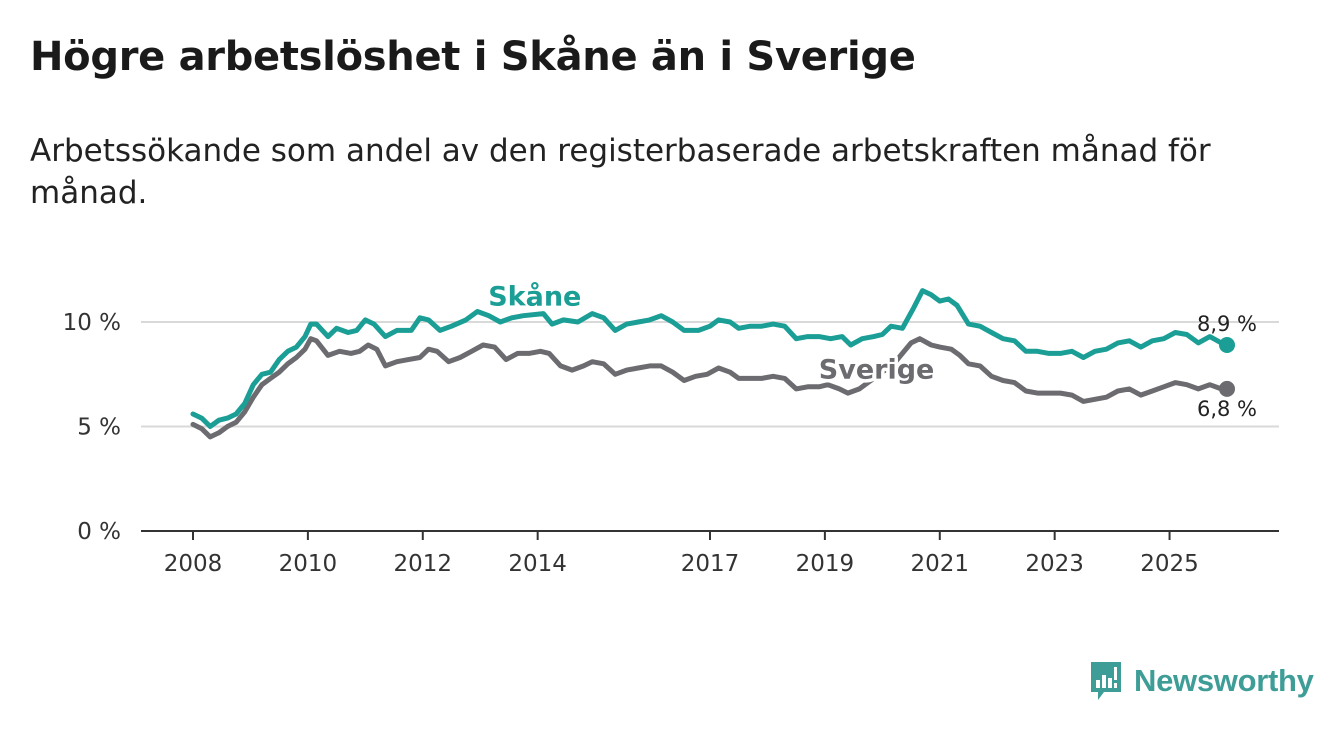 This screenshot has height=734, width=1340. I want to click on x-tick-label: 2014, so click(537, 564).